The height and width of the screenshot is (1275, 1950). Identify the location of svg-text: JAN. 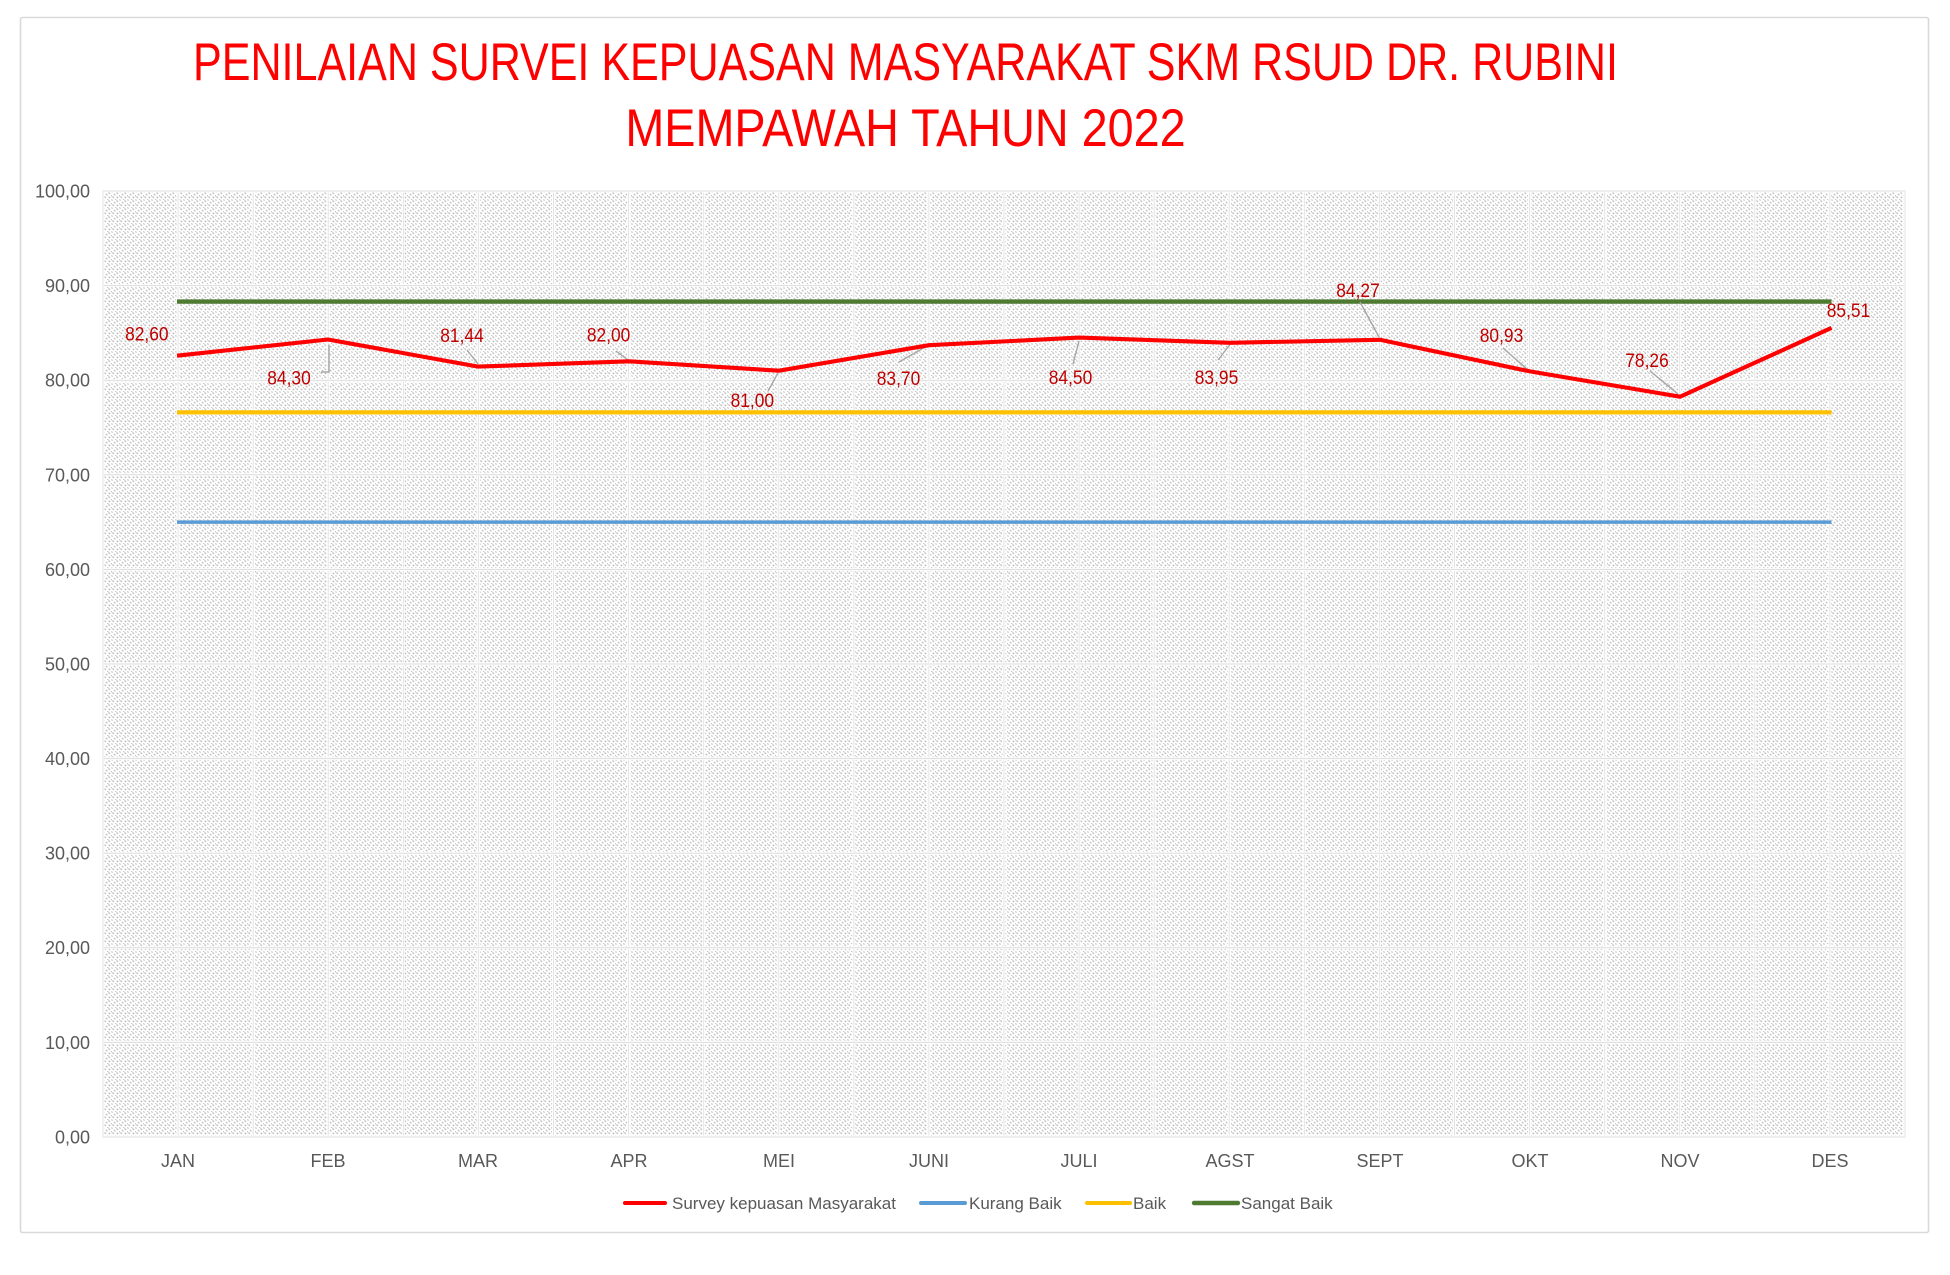
(178, 1161).